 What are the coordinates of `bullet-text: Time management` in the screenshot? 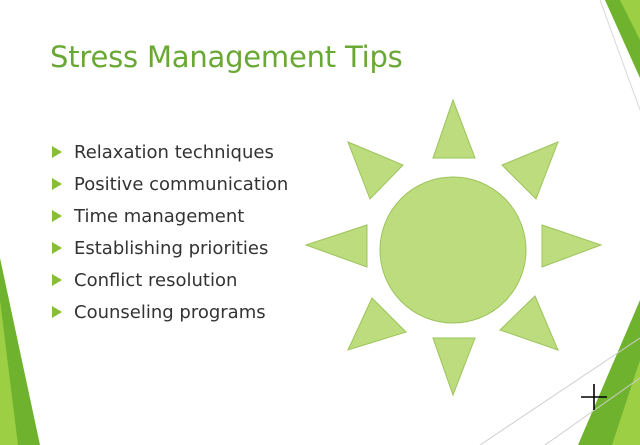 It's located at (159, 216).